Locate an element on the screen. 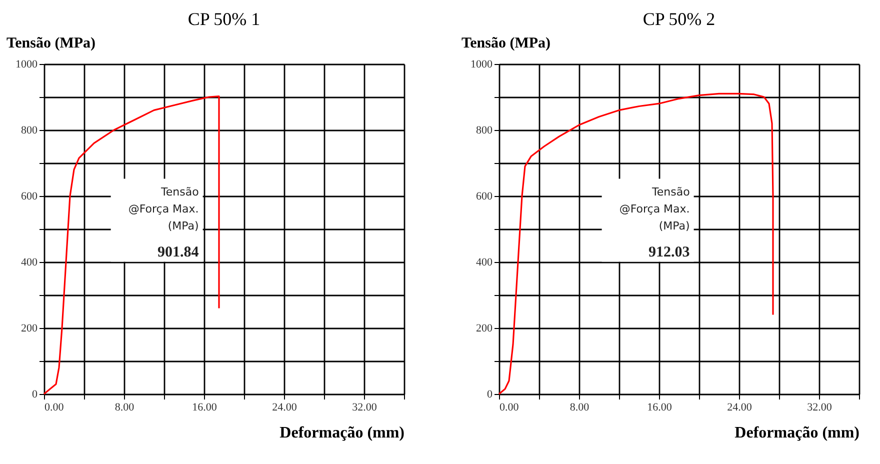 The height and width of the screenshot is (464, 880). chart-title: CP 50% 1 is located at coordinates (224, 19).